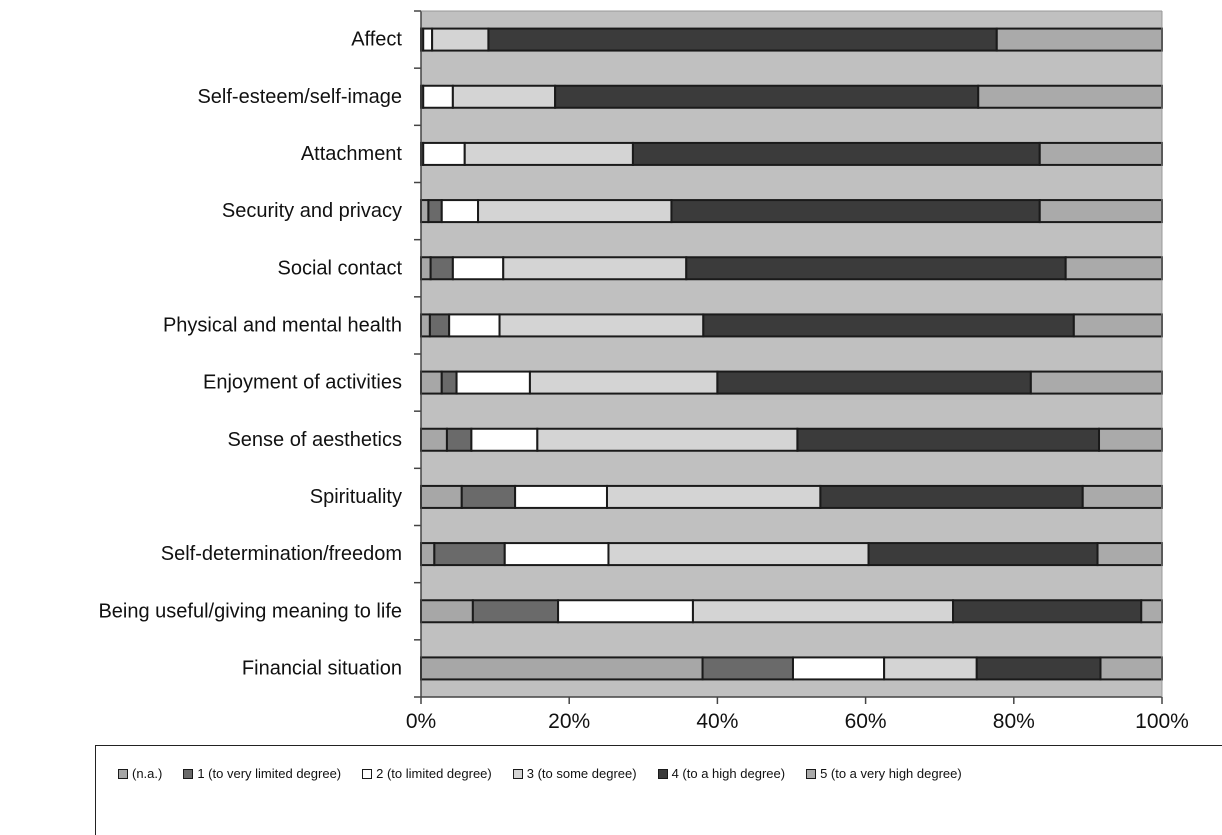 This screenshot has width=1222, height=835. Describe the element at coordinates (797, 721) in the screenshot. I see `x-tick-labels: 0% 20% 40% 60% 80% 100%` at that location.